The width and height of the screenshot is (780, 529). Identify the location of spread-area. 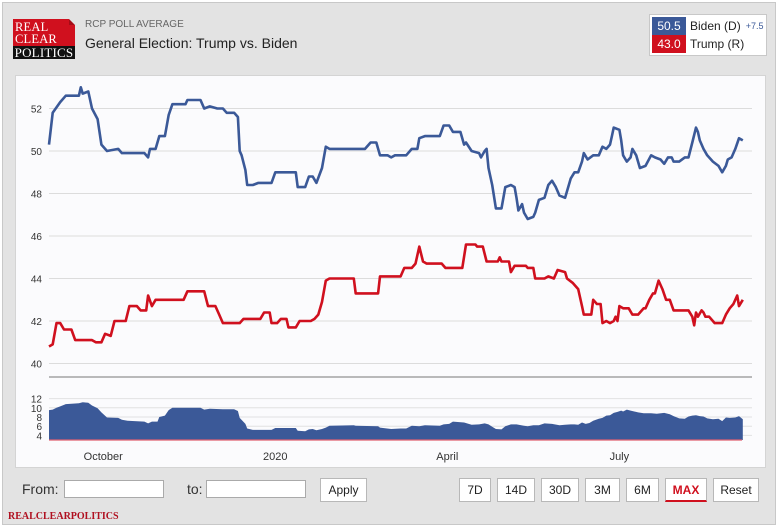
(396, 421).